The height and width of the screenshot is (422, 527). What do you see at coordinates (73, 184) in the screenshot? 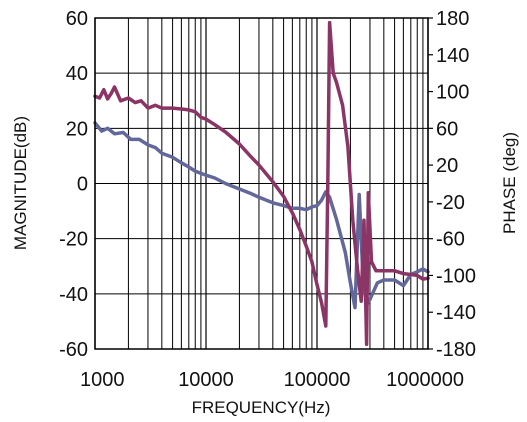
I see `left-axis-ticks: 60 40 20 0 -20 -40 -60` at bounding box center [73, 184].